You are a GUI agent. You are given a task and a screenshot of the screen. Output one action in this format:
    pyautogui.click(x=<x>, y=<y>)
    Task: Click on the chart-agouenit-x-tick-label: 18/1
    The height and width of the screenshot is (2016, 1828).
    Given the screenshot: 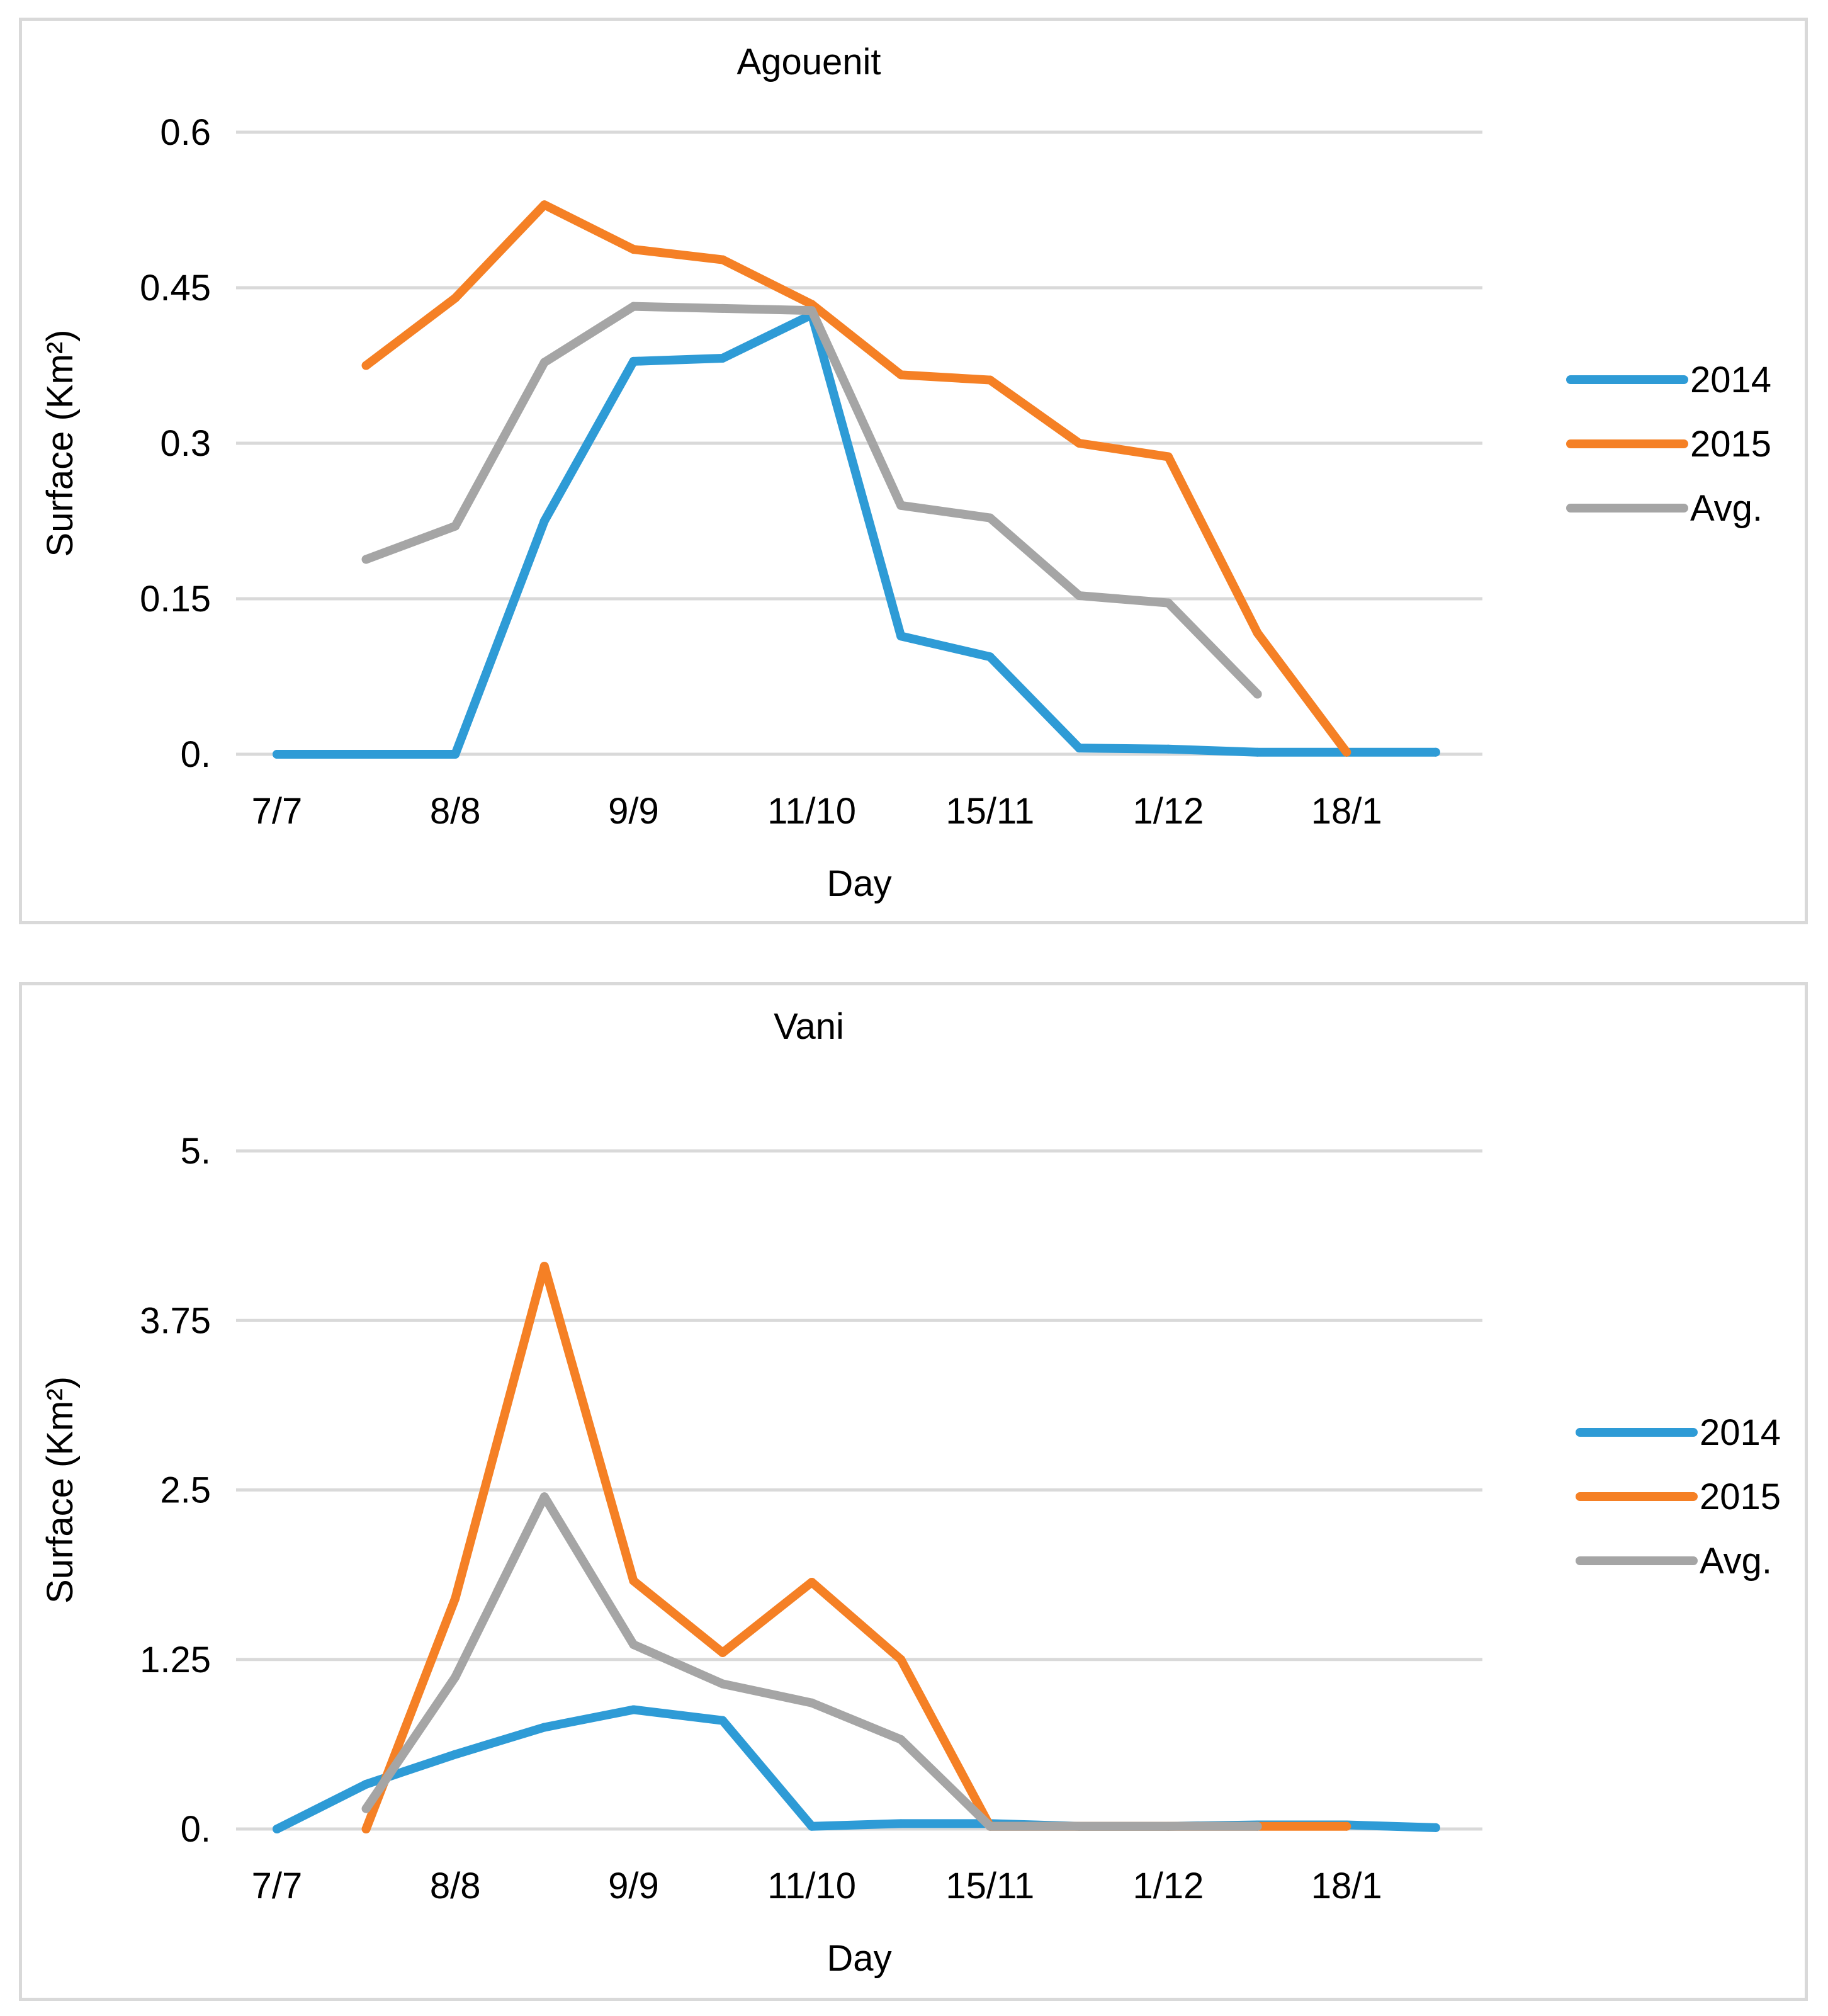 What is the action you would take?
    pyautogui.click(x=1346, y=811)
    